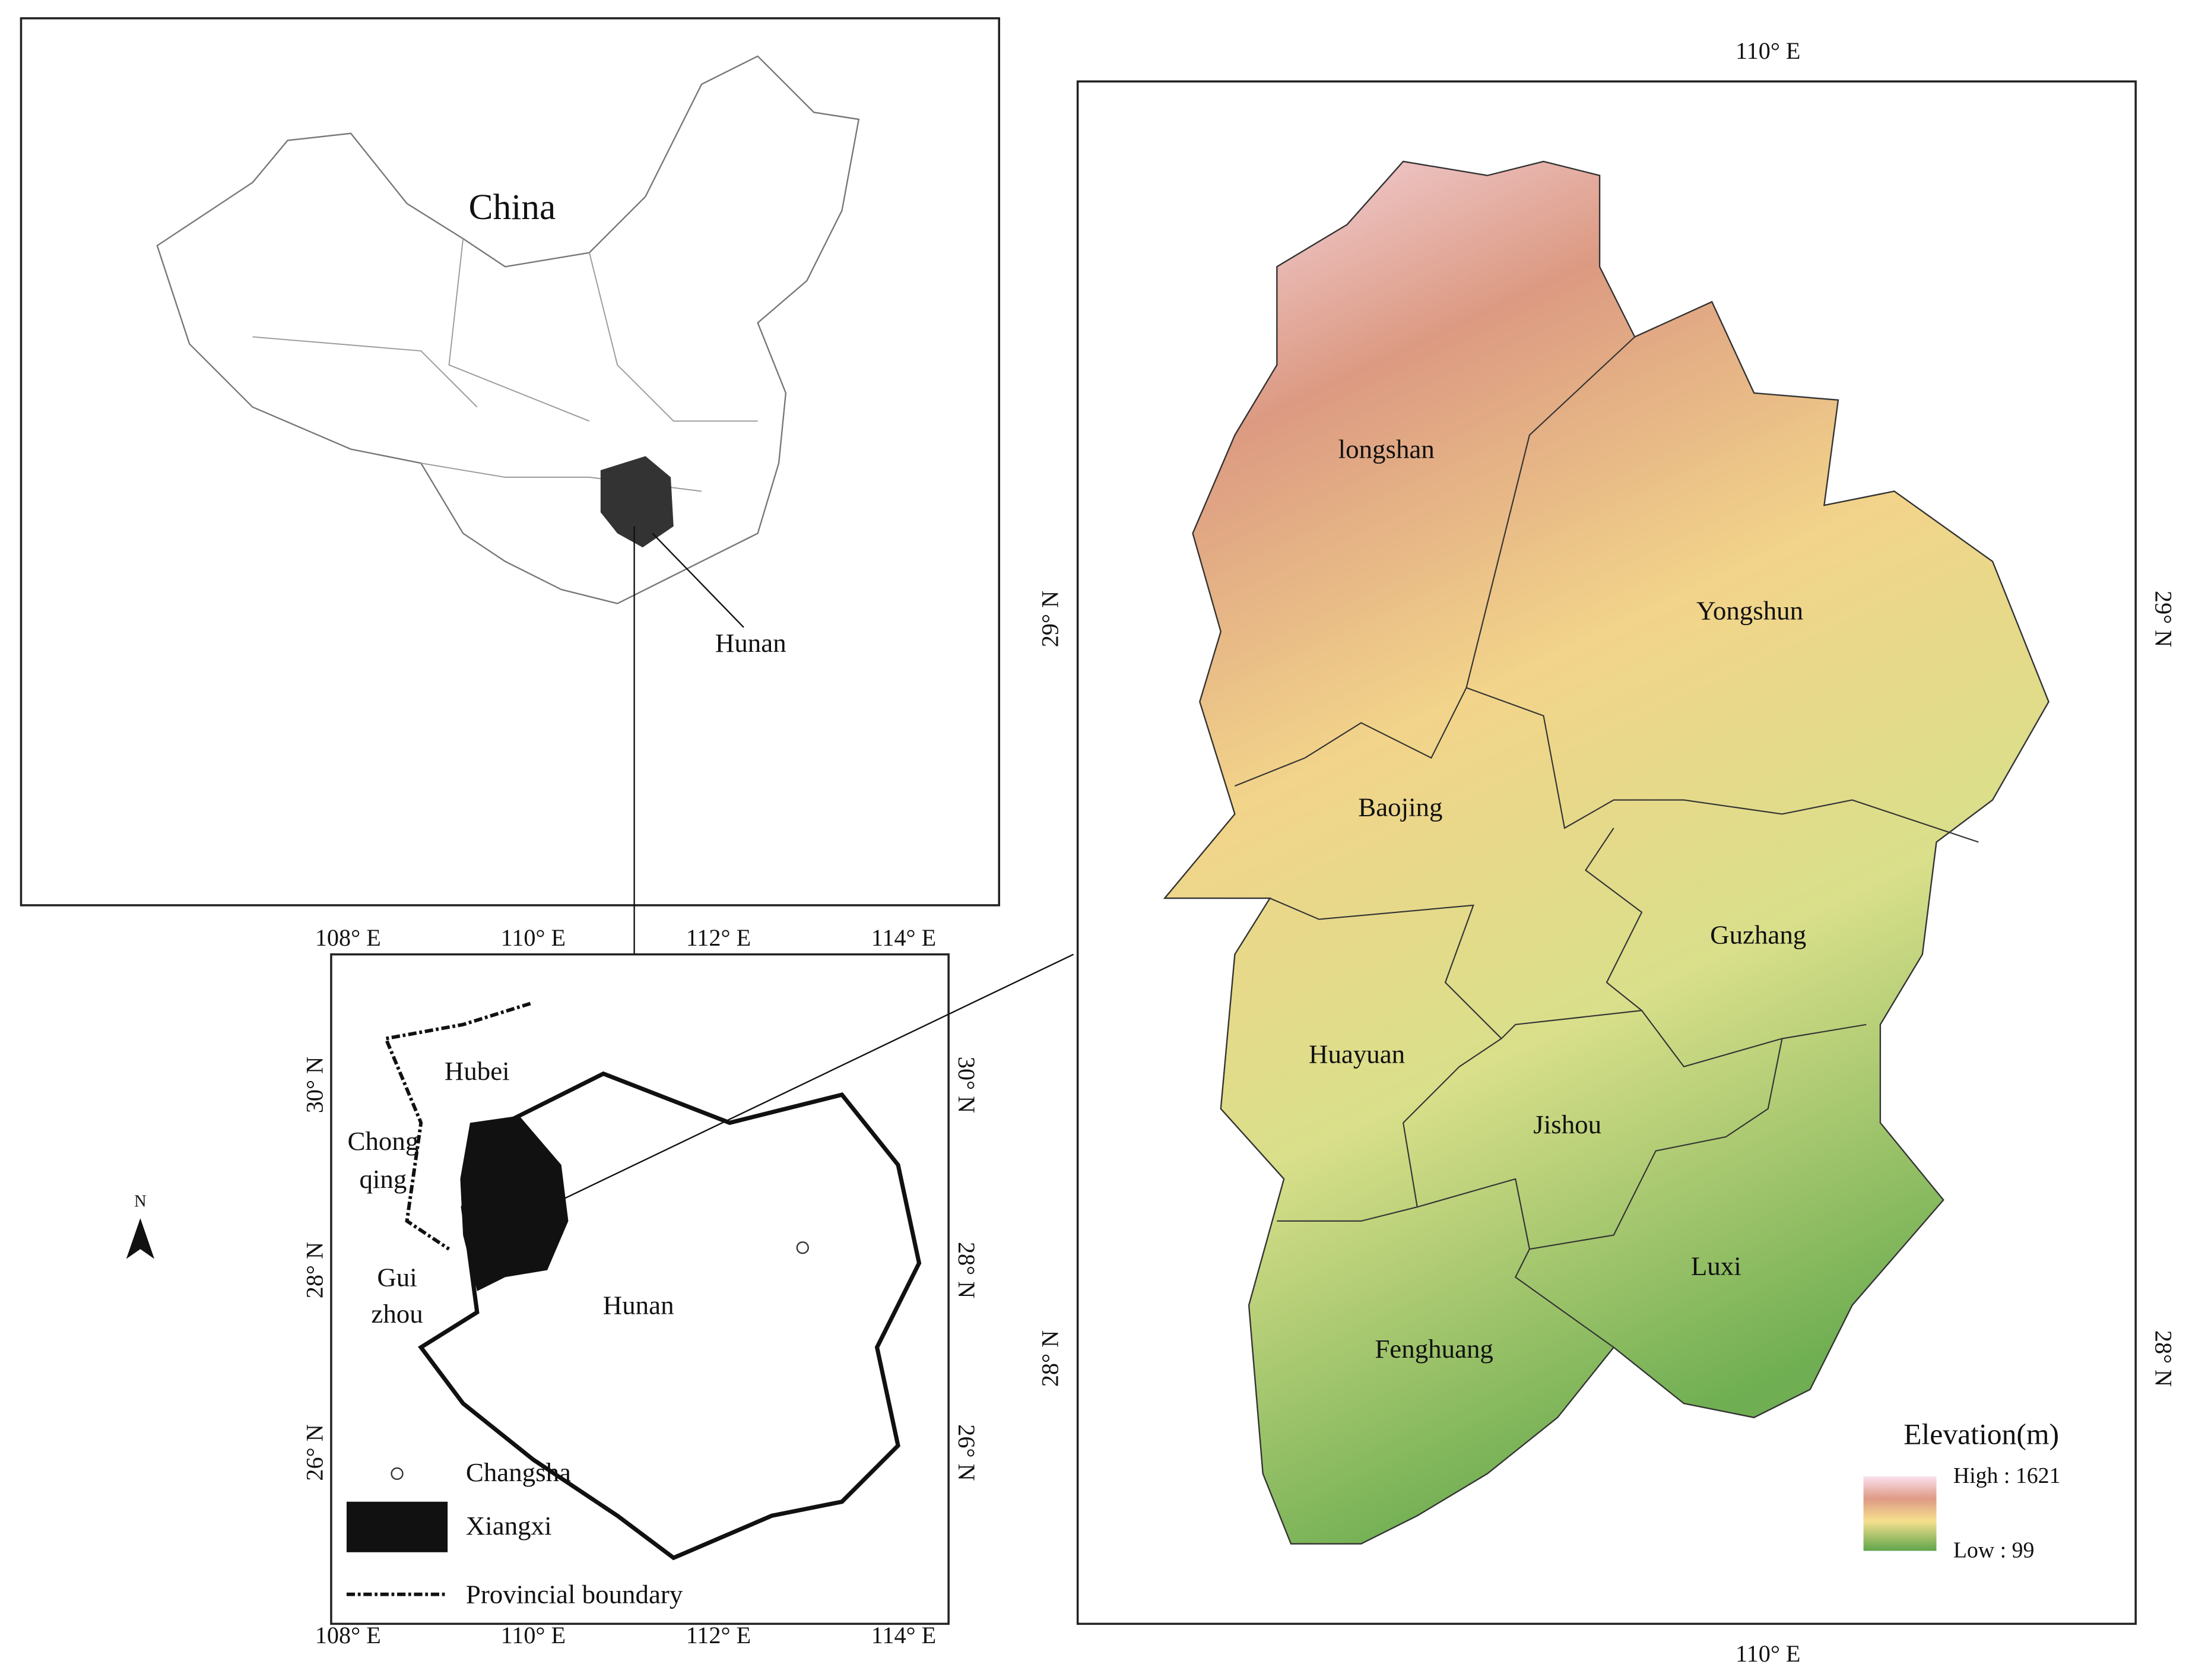 The image size is (2189, 1680). Describe the element at coordinates (397, 1314) in the screenshot. I see `region-label: zhou` at that location.